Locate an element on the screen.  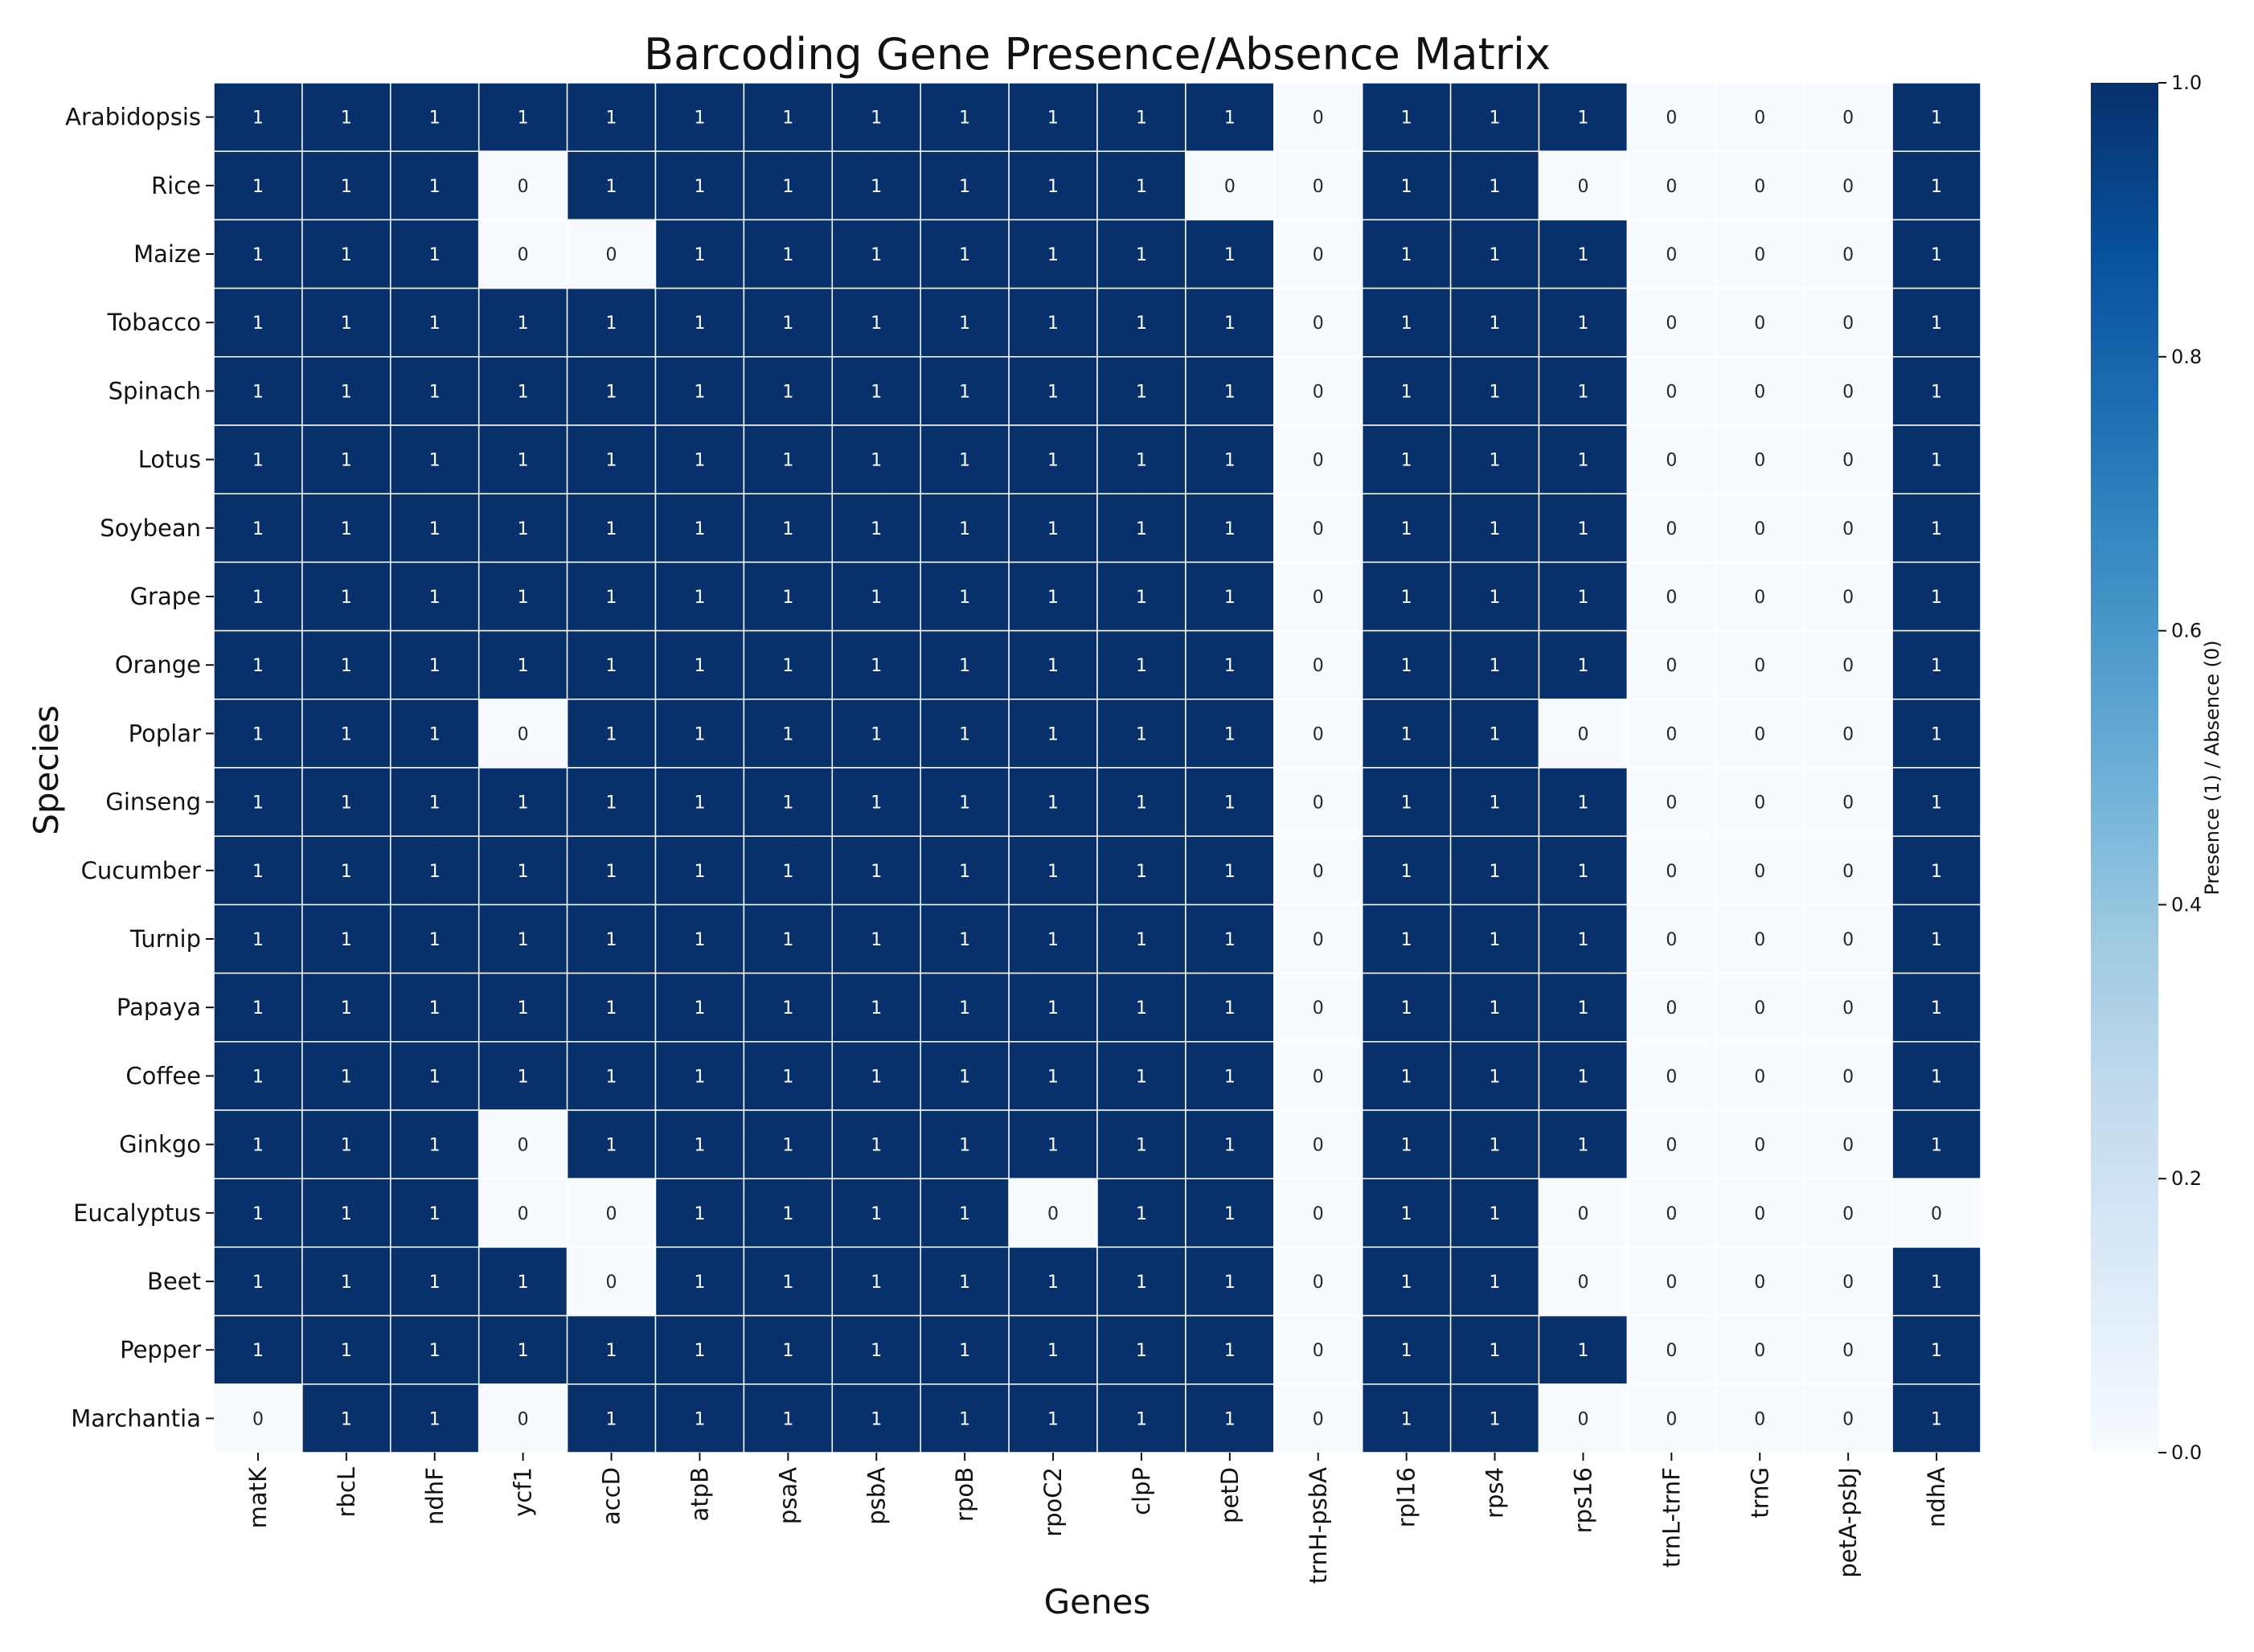
colorbar-tick-label: 0.6 is located at coordinates (2186, 631).